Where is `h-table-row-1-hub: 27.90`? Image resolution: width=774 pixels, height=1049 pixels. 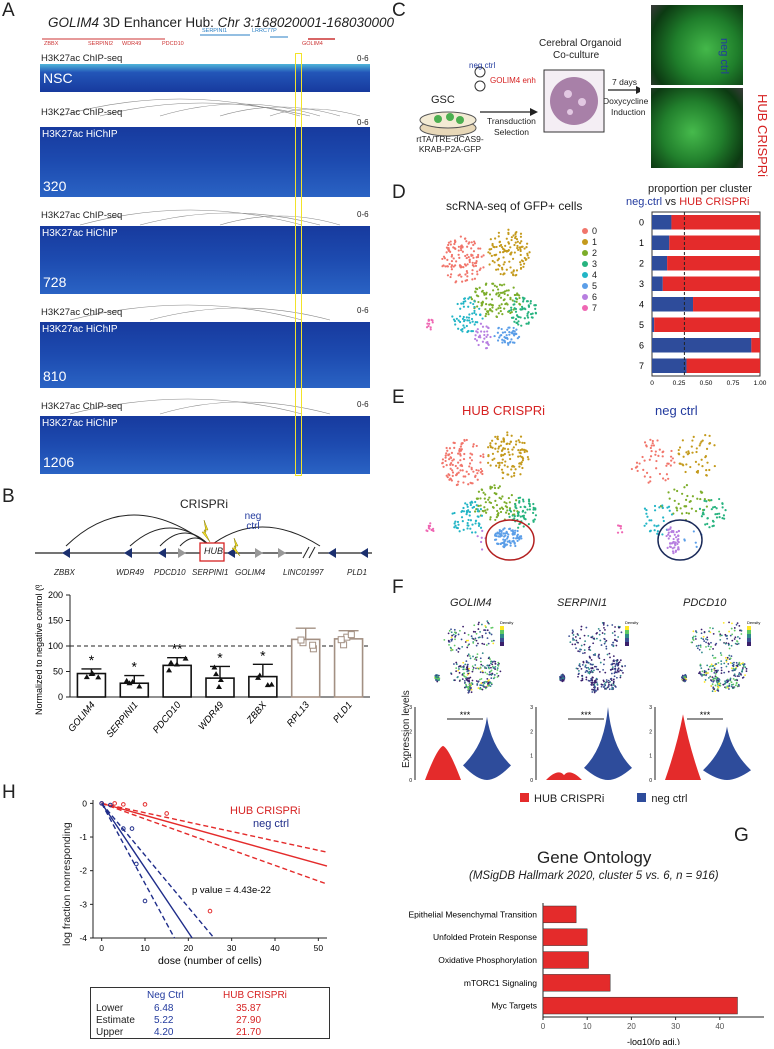
h-table-row-1-hub: 27.90 is located at coordinates (249, 1020).